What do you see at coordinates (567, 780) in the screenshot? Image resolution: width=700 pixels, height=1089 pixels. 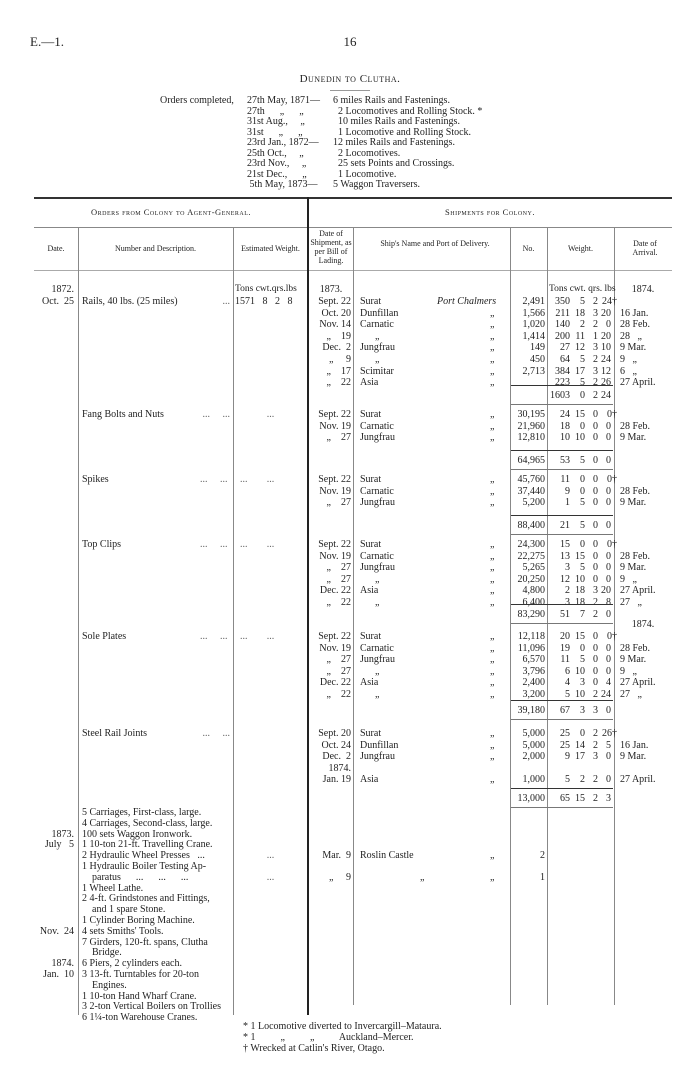 I see `shipped-weight-tons: 5` at bounding box center [567, 780].